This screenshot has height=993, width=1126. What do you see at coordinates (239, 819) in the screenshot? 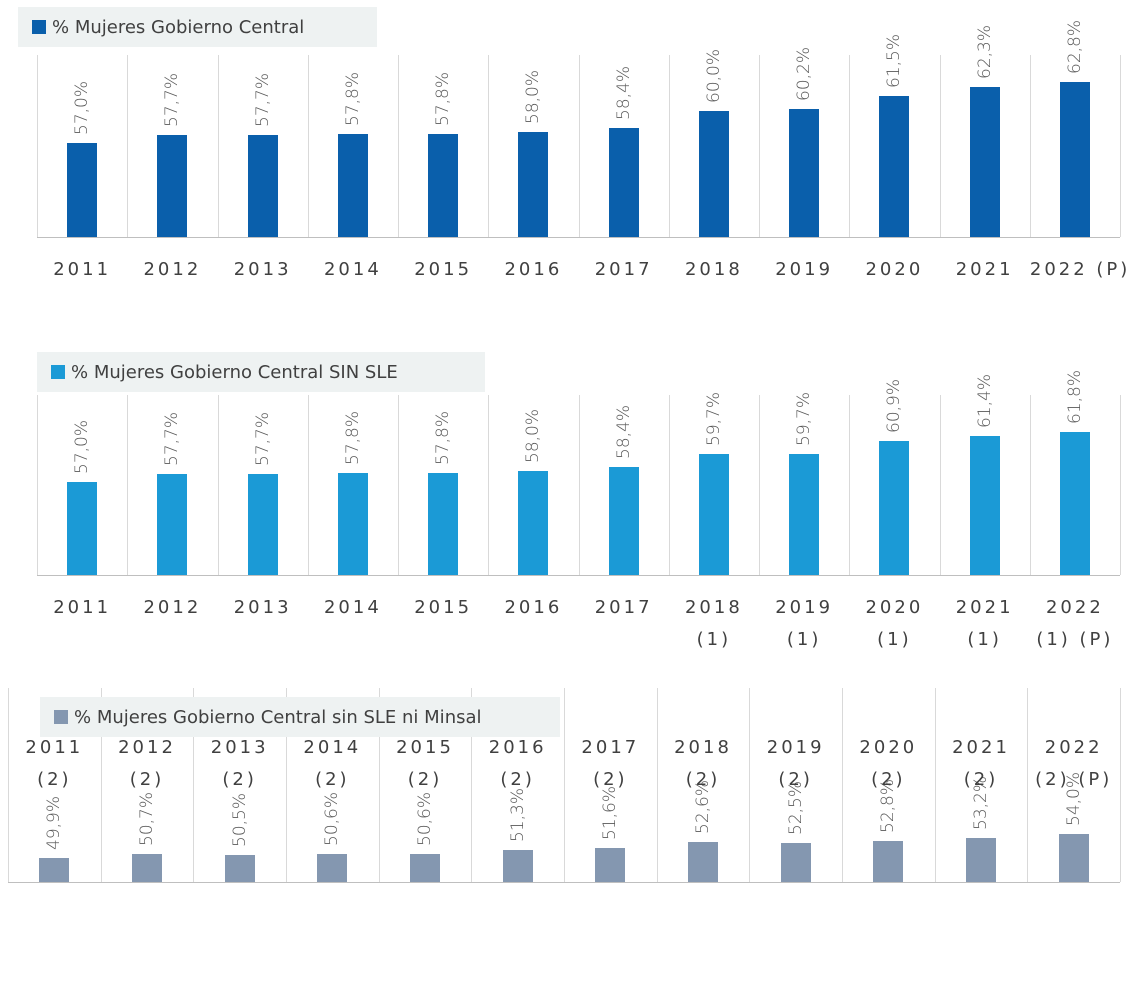
I see `data-label: 50,5%` at bounding box center [239, 819].